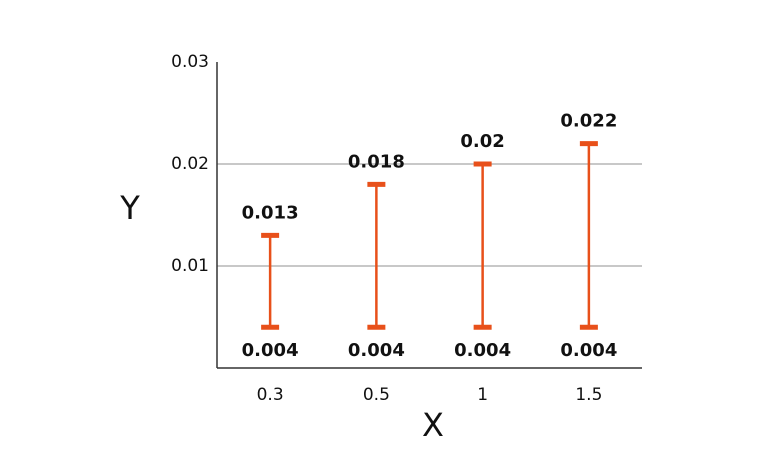  I want to click on high-label: 0.013, so click(270, 212).